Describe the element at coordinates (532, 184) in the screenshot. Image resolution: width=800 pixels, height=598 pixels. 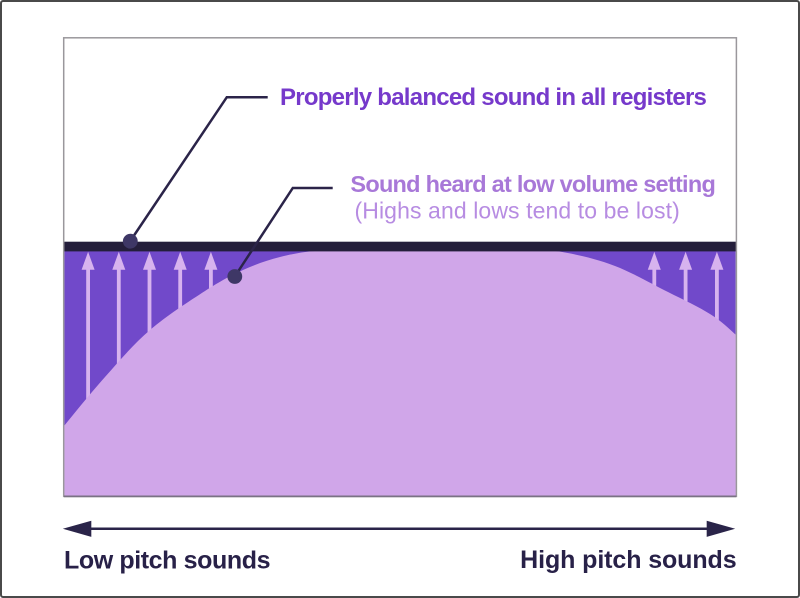
I see `svg-text:Sound heard at low volume sett: Sound heard at low volume setting` at that location.